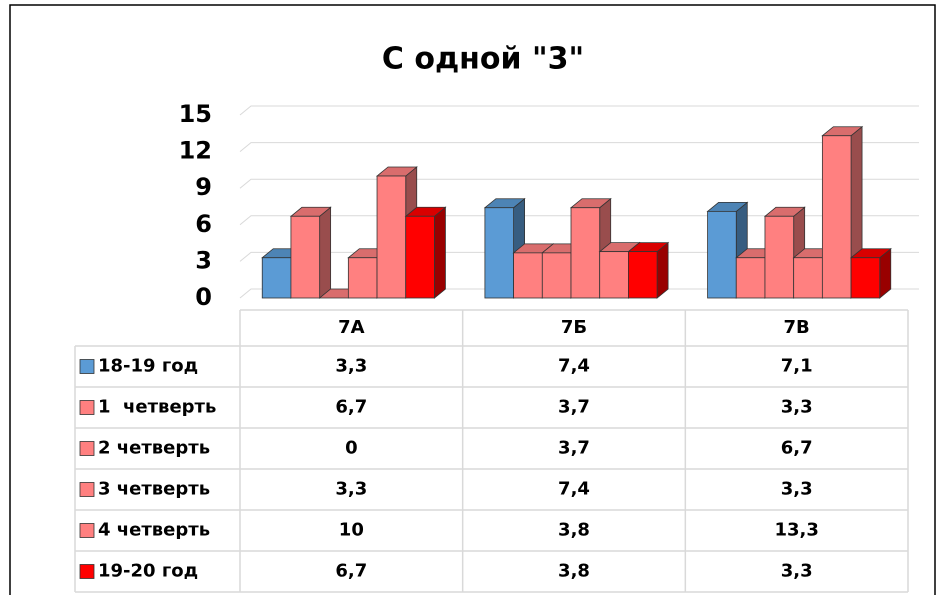  Describe the element at coordinates (797, 366) in the screenshot. I see `data-label: 7,1` at that location.